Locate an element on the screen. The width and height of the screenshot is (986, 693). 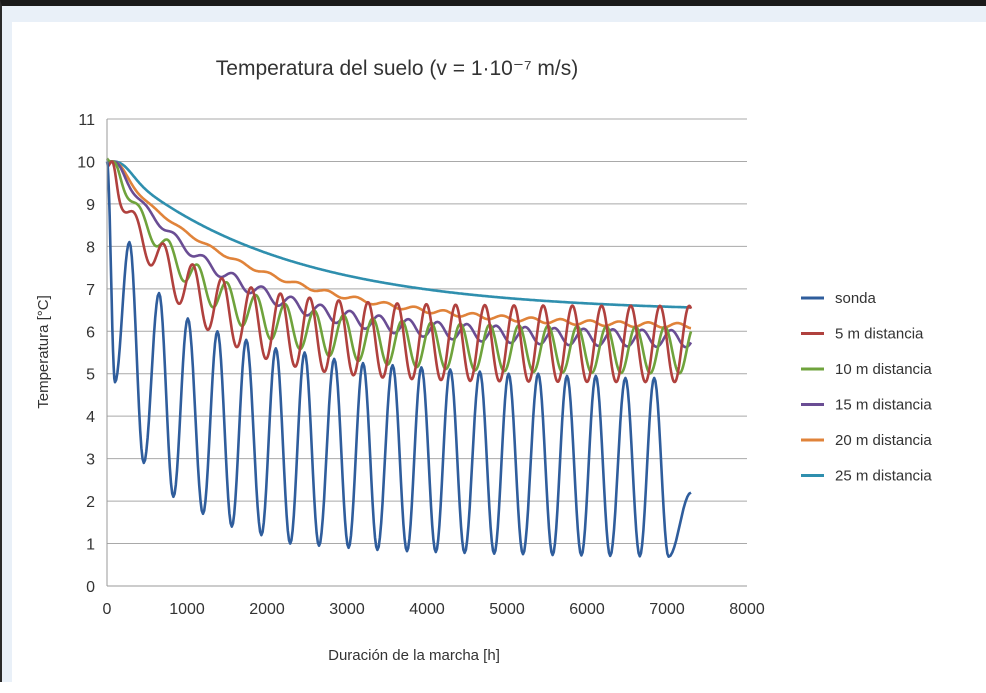
y-tick-label: 1 is located at coordinates (90, 545).